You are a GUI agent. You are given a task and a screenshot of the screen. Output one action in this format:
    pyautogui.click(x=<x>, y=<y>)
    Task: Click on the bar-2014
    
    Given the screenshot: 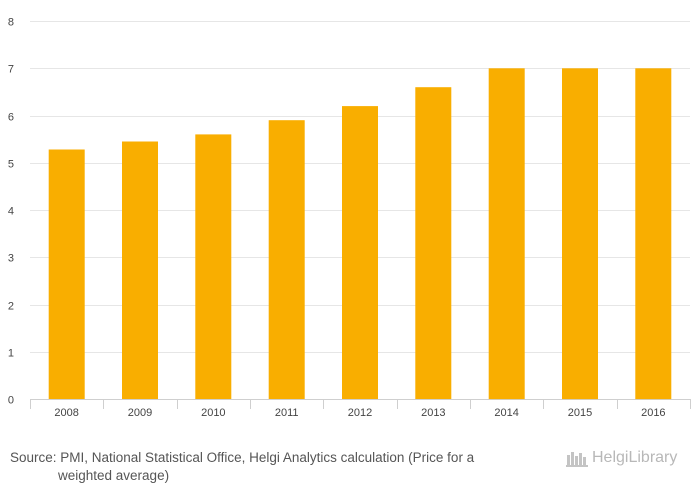 What is the action you would take?
    pyautogui.click(x=506, y=234)
    